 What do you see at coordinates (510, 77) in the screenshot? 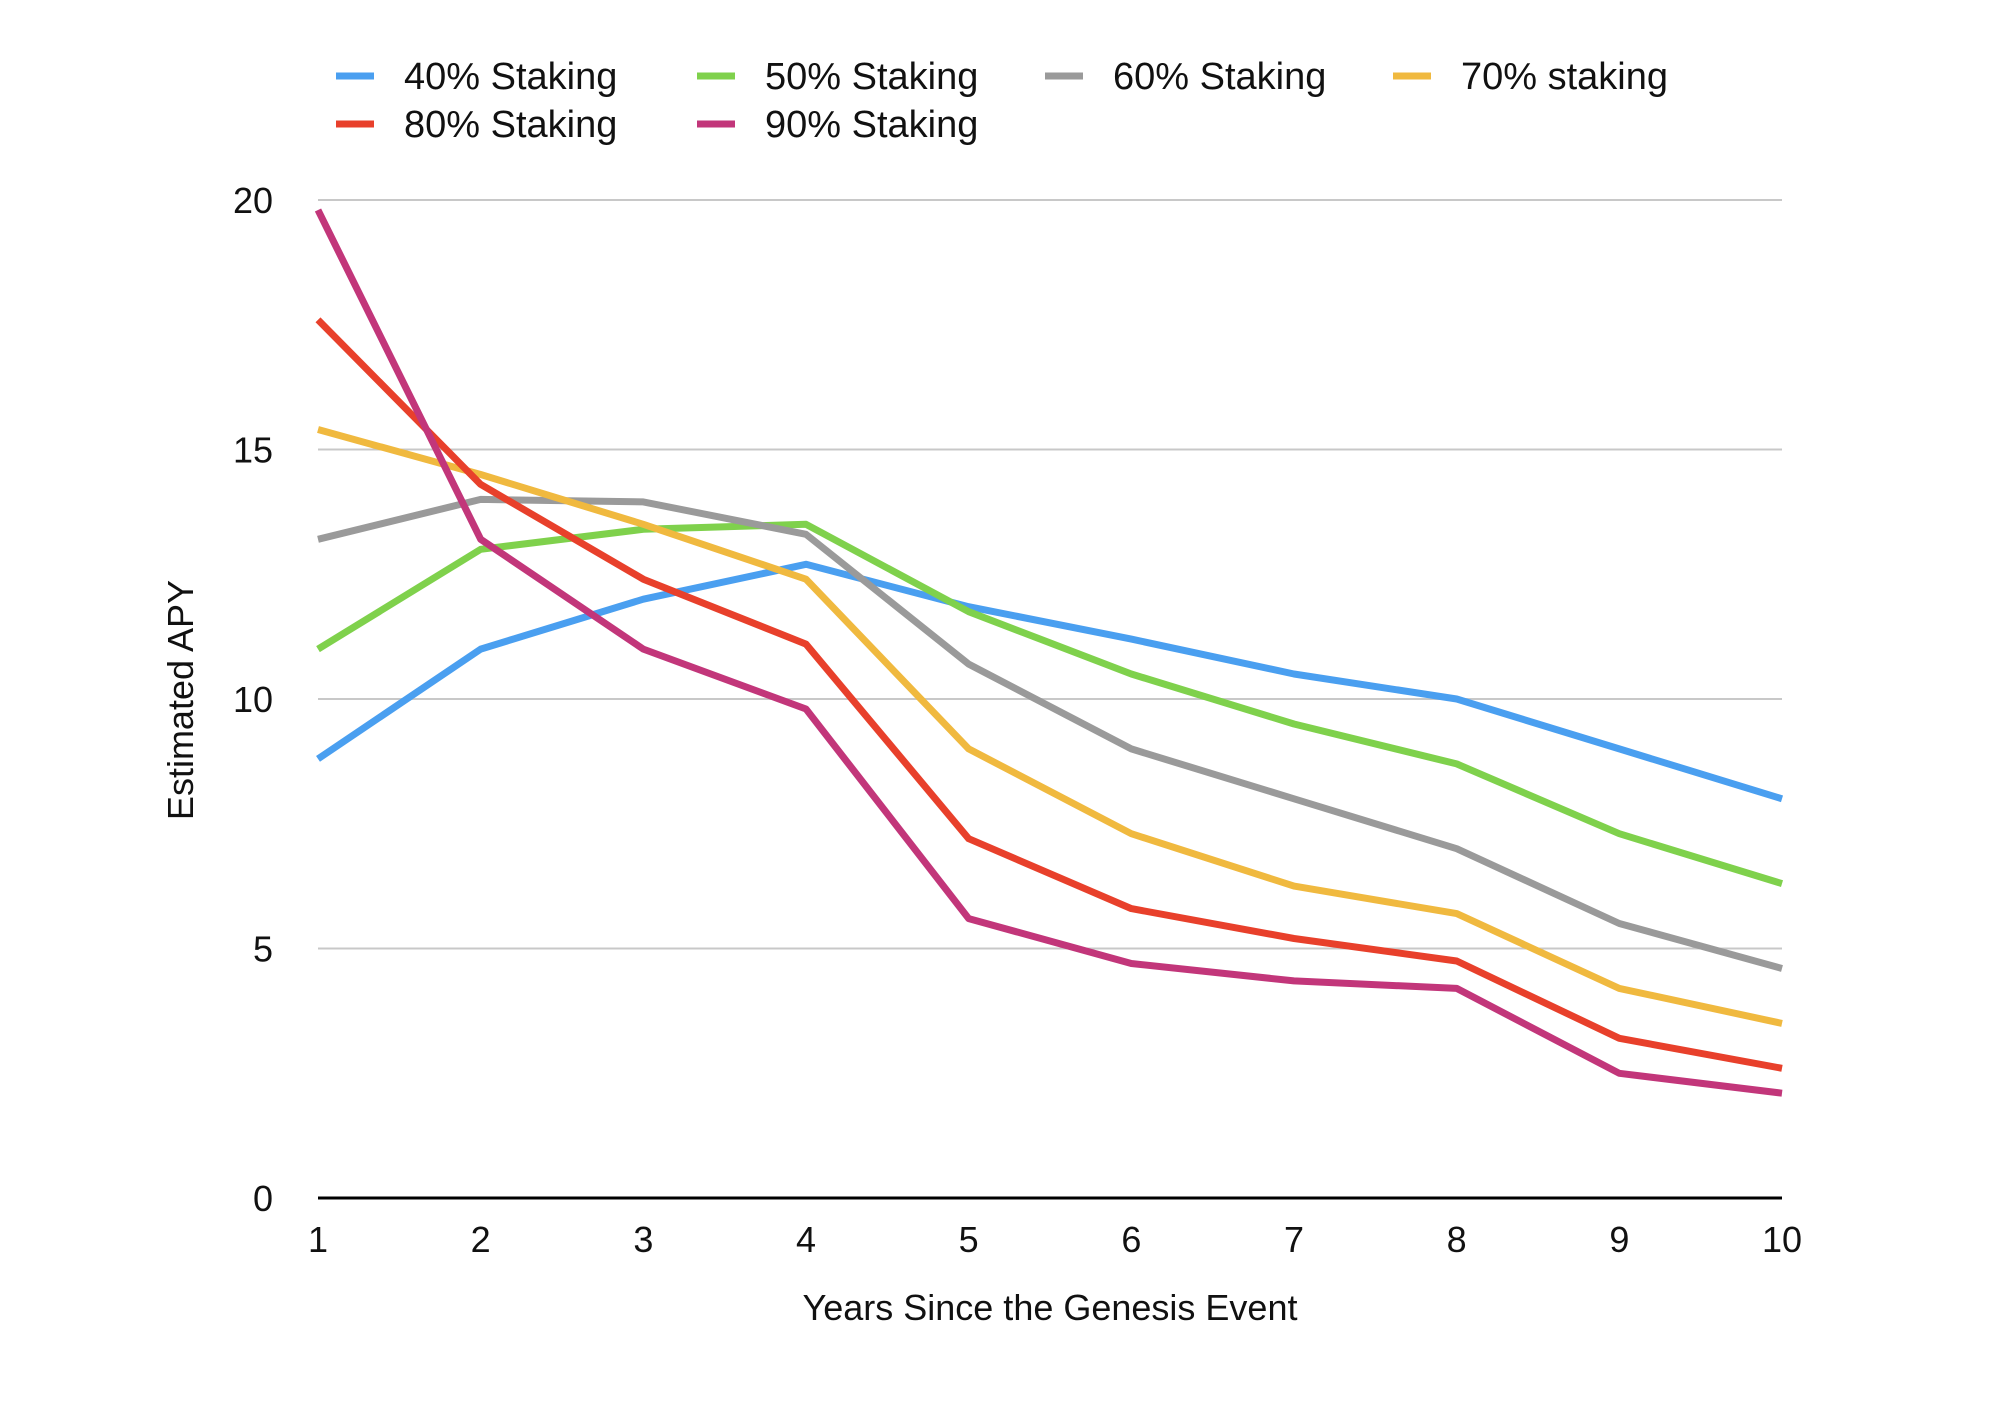
I see `legend-label: 40% Staking` at bounding box center [510, 77].